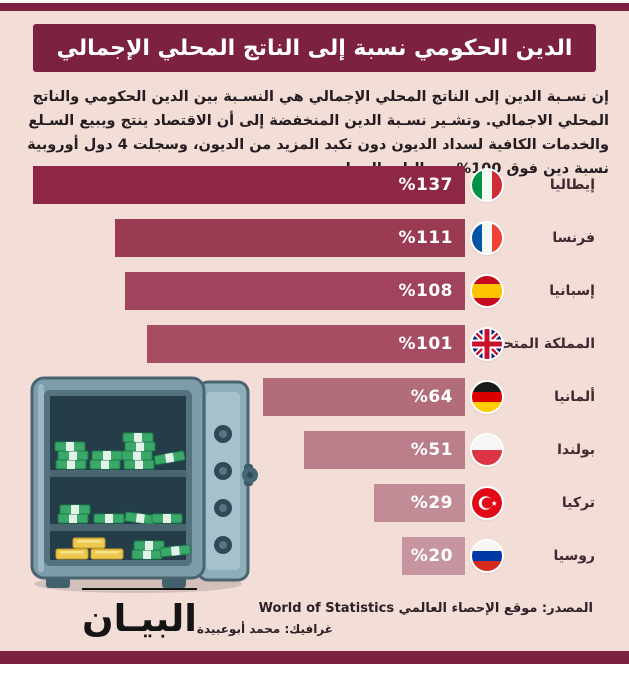  I want to click on debt-bar-spain: %108, so click(295, 291).